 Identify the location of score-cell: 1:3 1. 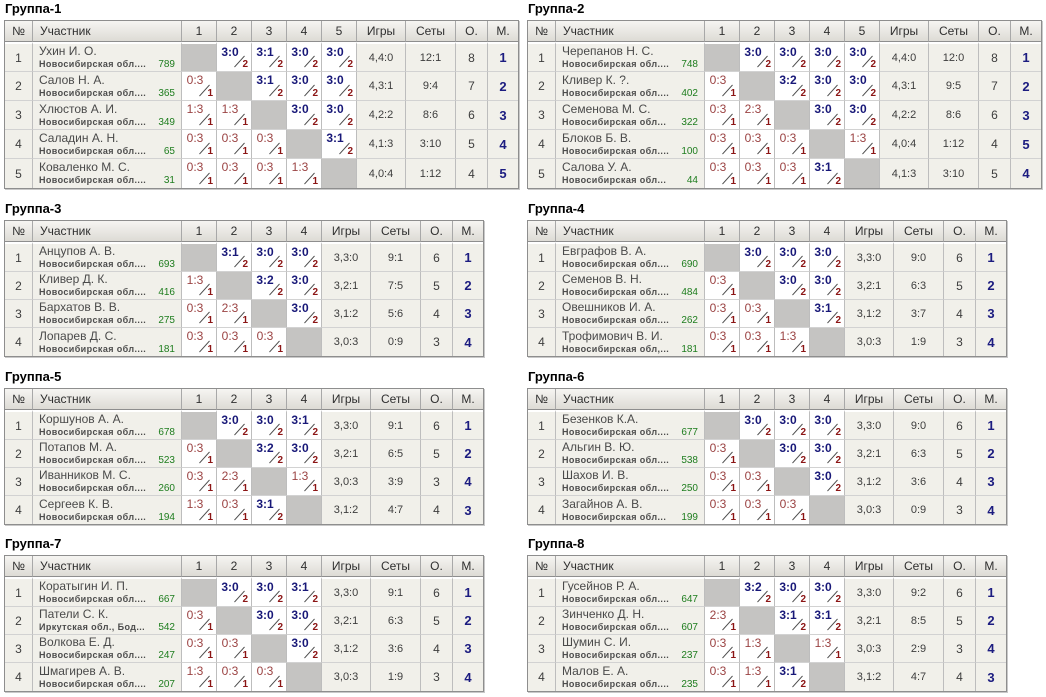
(757, 677).